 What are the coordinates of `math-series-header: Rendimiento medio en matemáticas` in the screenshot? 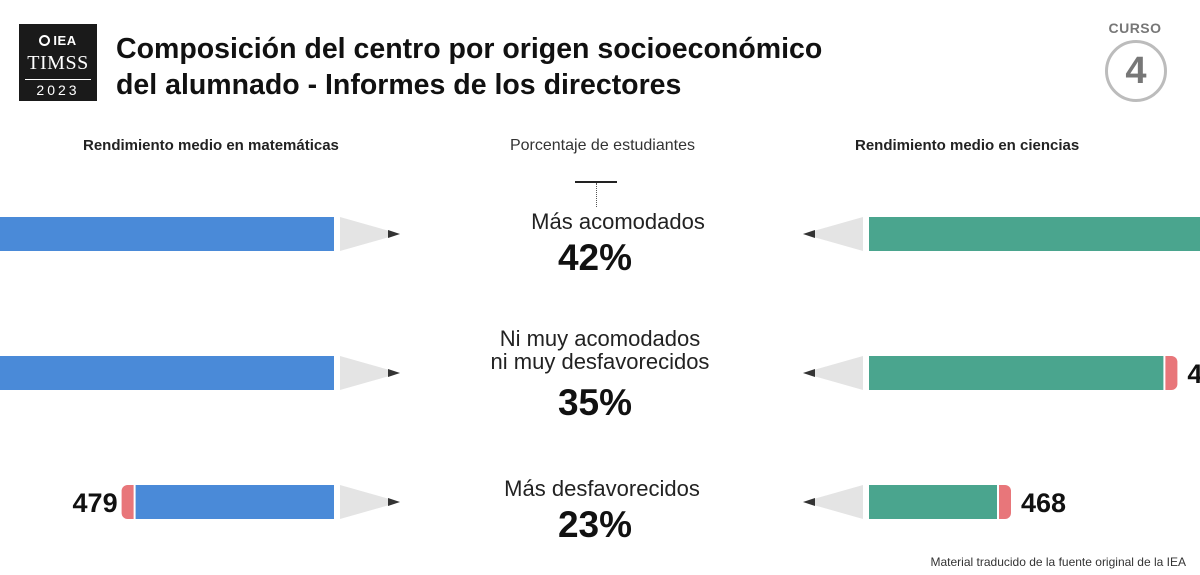 It's located at (211, 145).